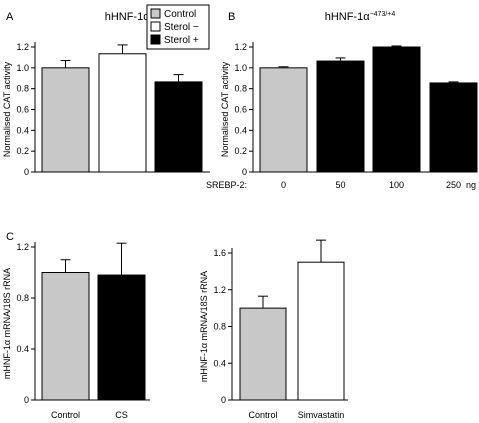  Describe the element at coordinates (396, 185) in the screenshot. I see `panel2-x-tick-label: 100` at that location.